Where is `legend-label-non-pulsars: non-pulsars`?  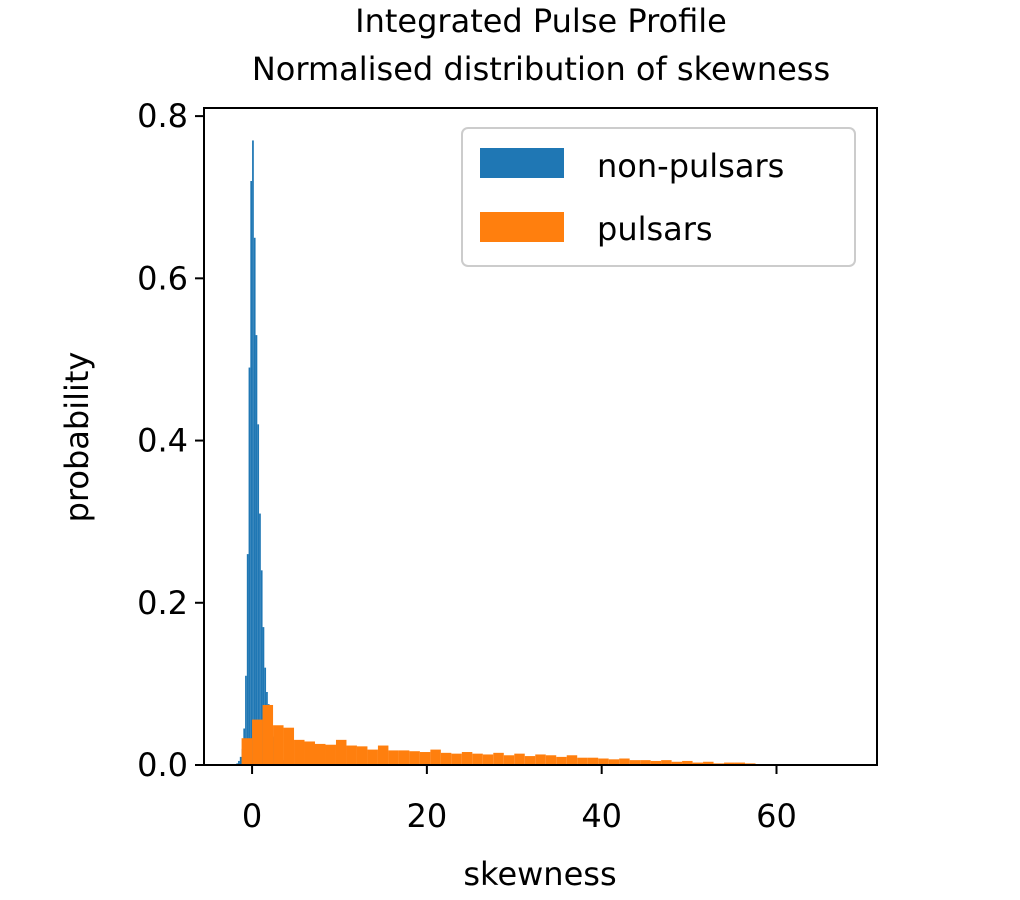
legend-label-non-pulsars: non-pulsars is located at coordinates (690, 166).